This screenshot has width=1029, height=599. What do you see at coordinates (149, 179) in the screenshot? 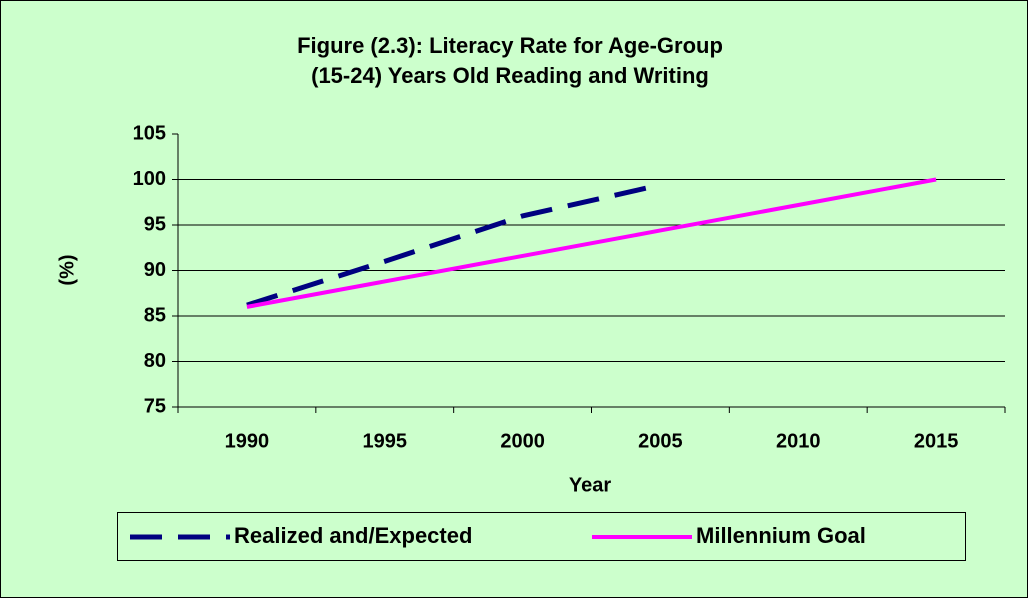
I see `y-tick-label: 100` at bounding box center [149, 179].